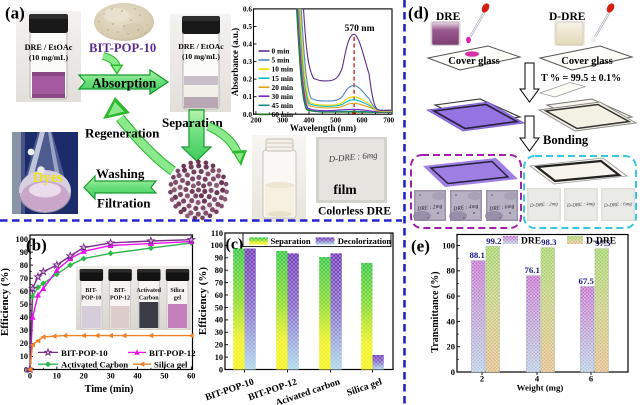  Describe the element at coordinates (281, 51) in the screenshot. I see `svg-text: 0 min` at that location.